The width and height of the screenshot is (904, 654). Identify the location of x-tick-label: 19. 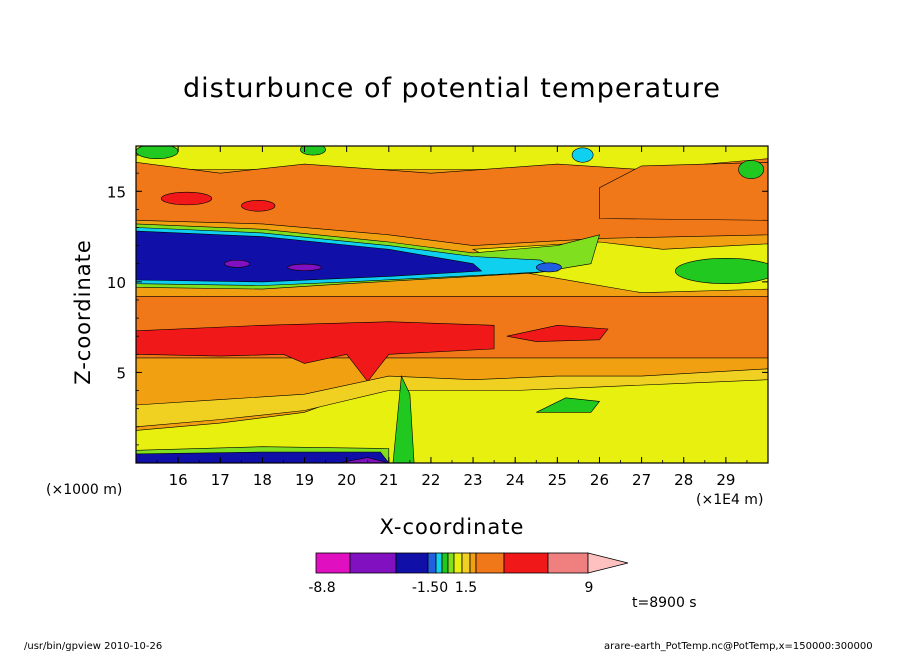
(304, 480).